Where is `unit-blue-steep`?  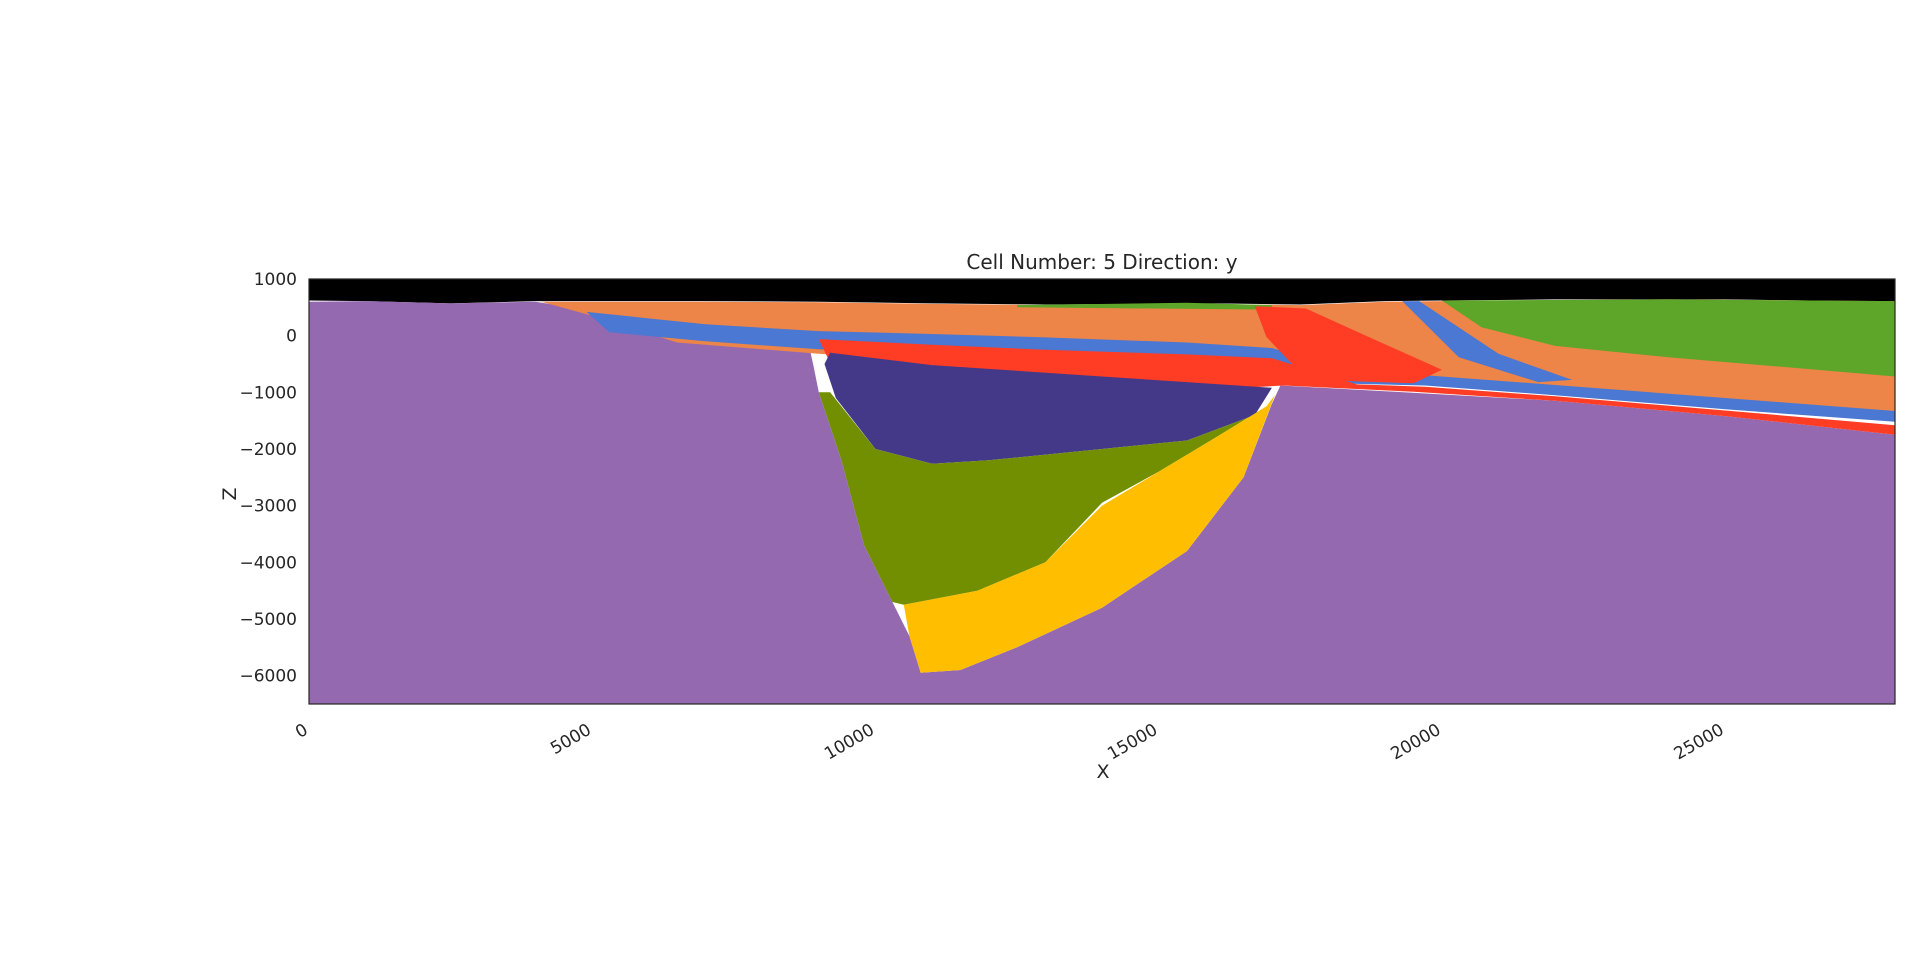
unit-blue-steep is located at coordinates (1487, 342).